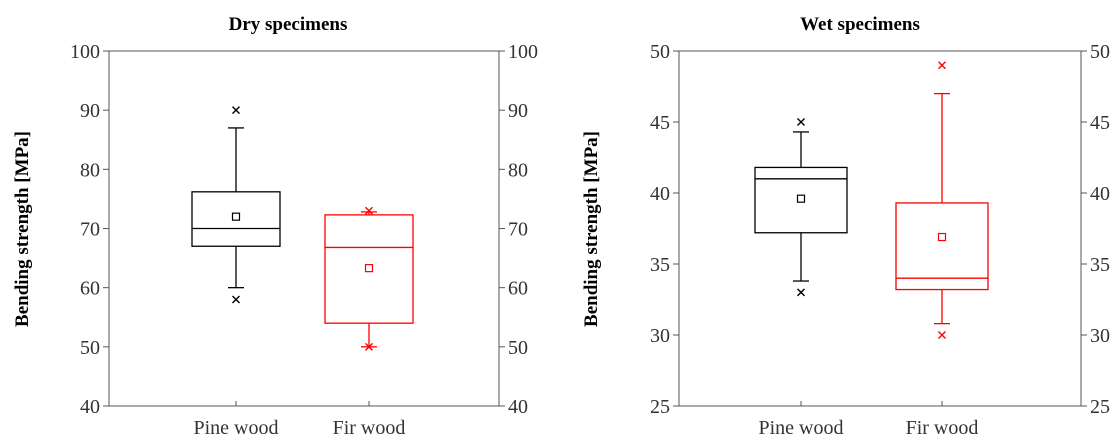 Image resolution: width=1119 pixels, height=440 pixels. I want to click on wet-ytick-right-label: 25, so click(1100, 407).